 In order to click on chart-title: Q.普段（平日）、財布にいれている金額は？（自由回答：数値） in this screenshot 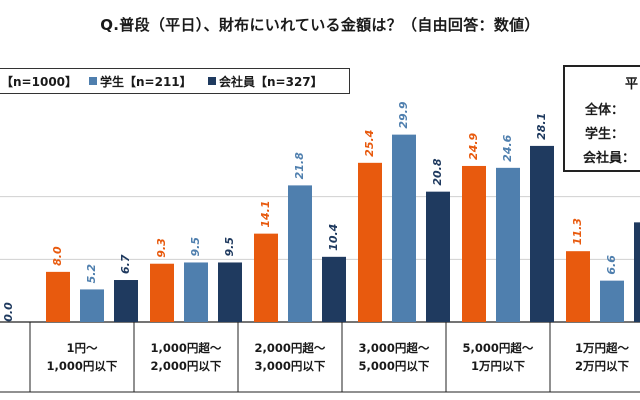, I will do `click(320, 25)`.